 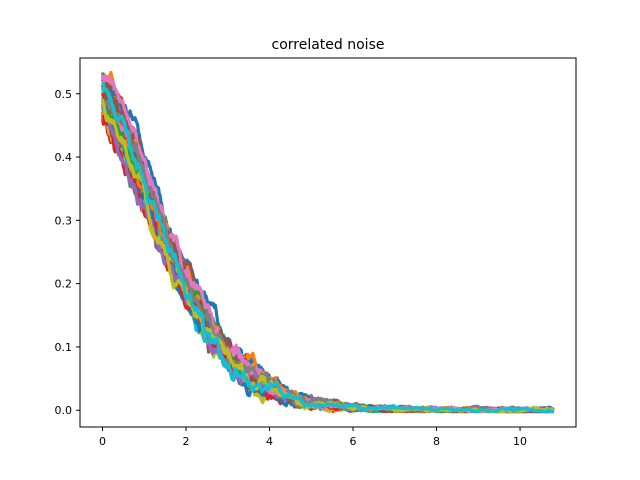 What do you see at coordinates (64, 94) in the screenshot?
I see `y-tick-label: 0.5` at bounding box center [64, 94].